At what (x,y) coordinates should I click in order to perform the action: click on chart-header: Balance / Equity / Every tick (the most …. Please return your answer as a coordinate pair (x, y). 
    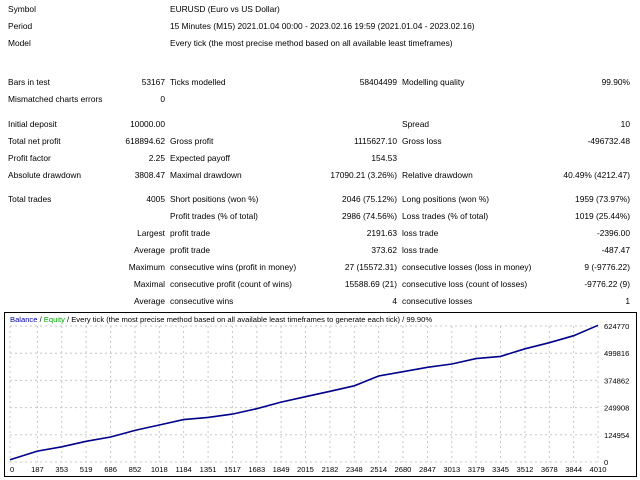
    Looking at the image, I should click on (221, 319).